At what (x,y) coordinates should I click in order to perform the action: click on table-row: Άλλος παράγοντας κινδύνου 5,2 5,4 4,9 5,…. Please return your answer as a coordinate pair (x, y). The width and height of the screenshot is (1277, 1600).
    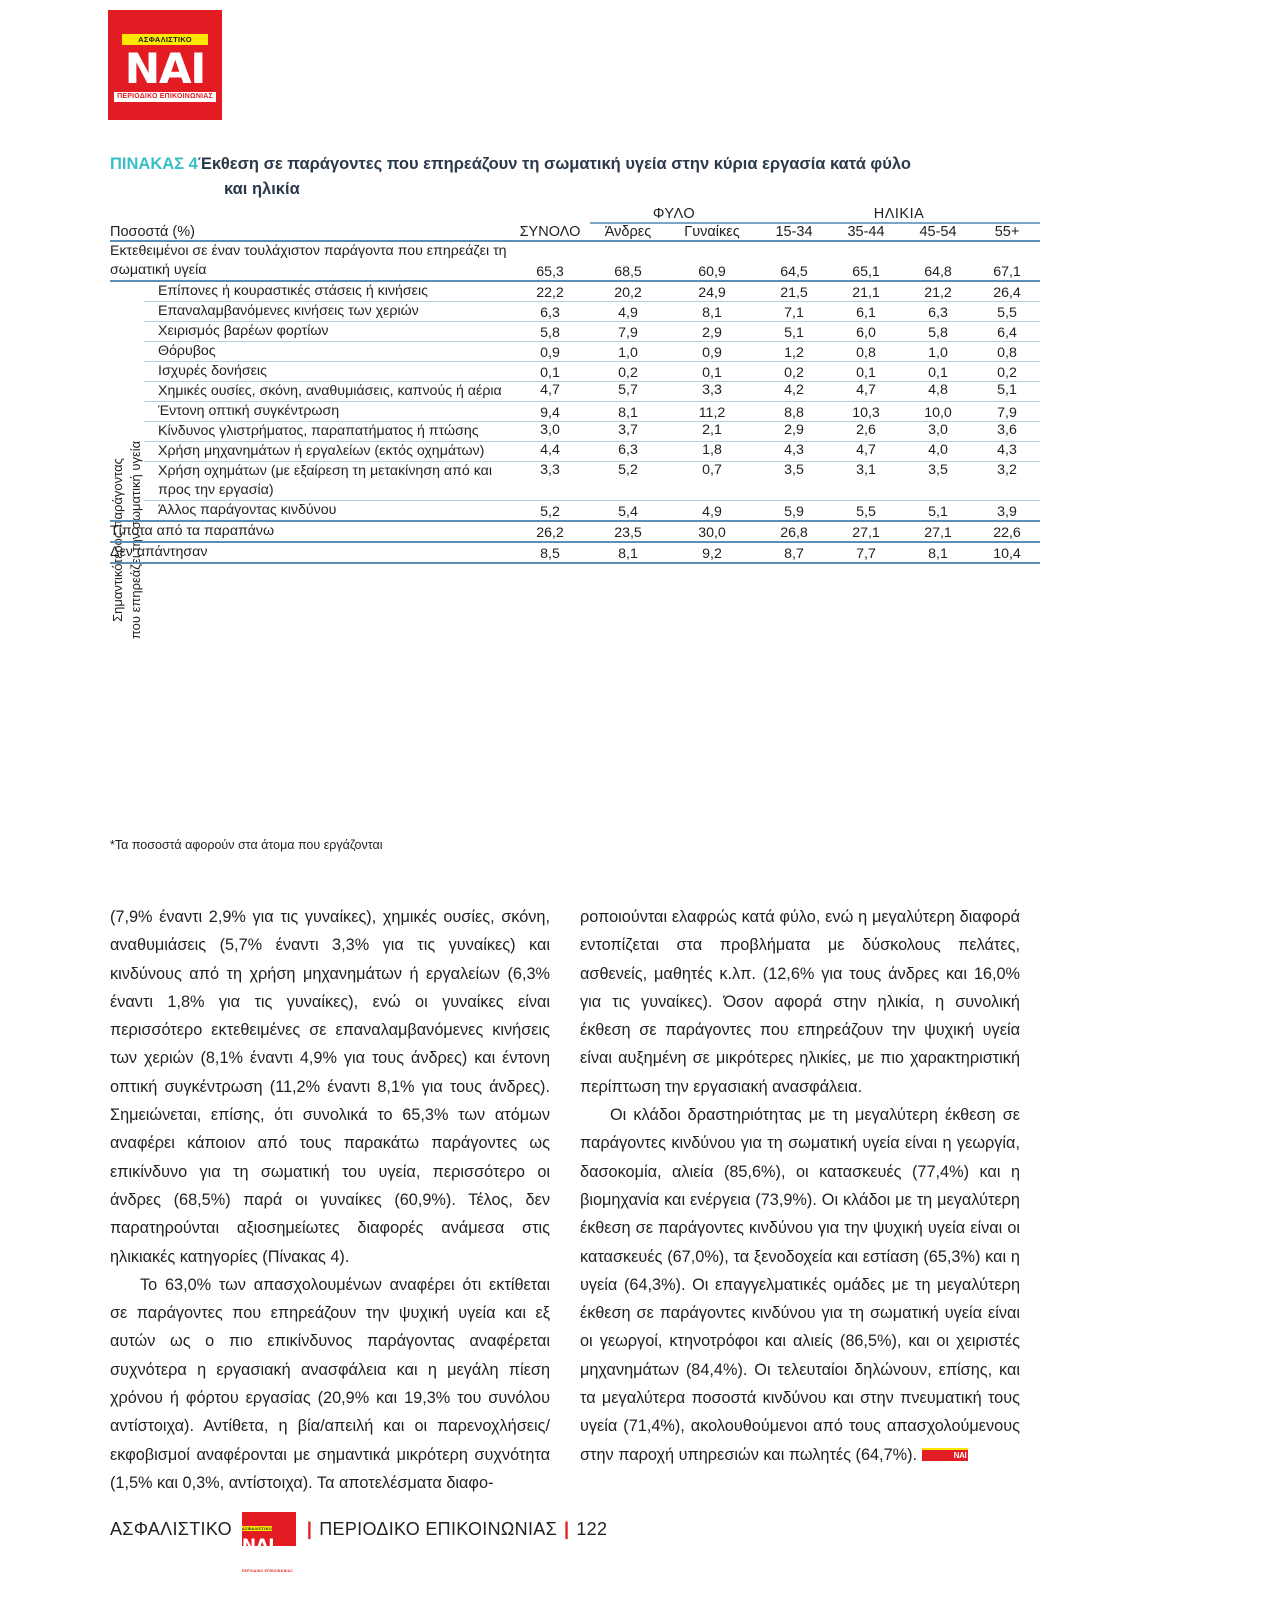
    Looking at the image, I should click on (575, 510).